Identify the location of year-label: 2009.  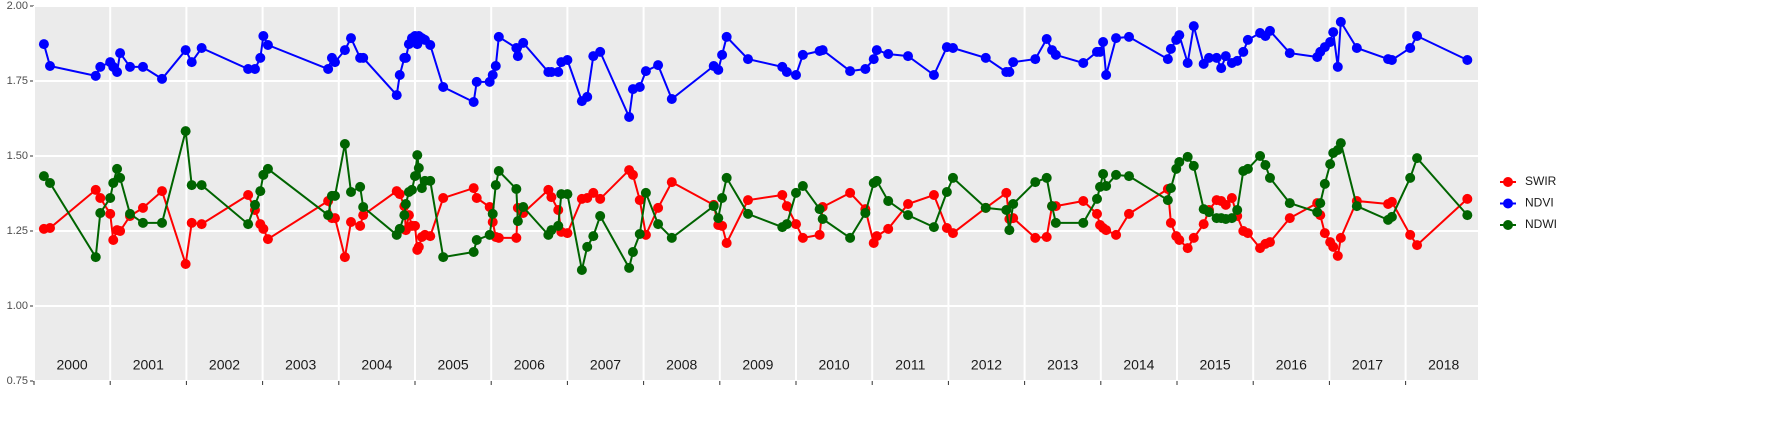
(757, 365).